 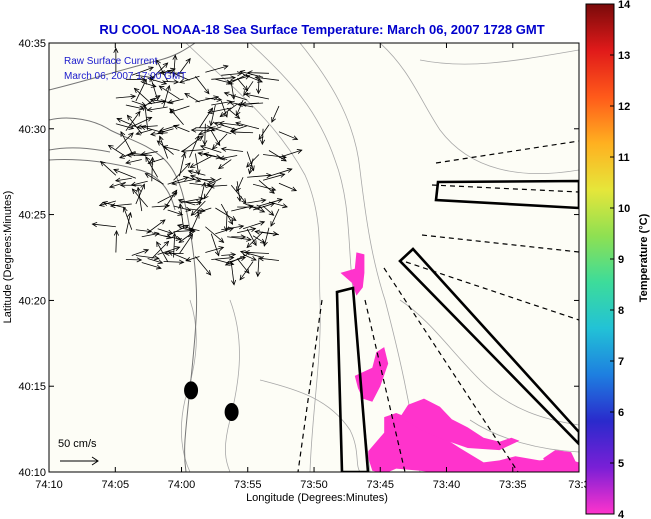 What do you see at coordinates (447, 485) in the screenshot?
I see `x-tick-label-6: 73:40` at bounding box center [447, 485].